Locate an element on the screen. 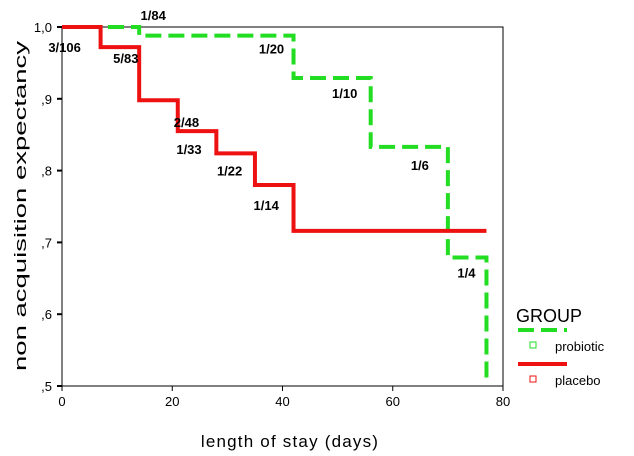 The image size is (634, 456). legend-marker-placebo is located at coordinates (533, 379).